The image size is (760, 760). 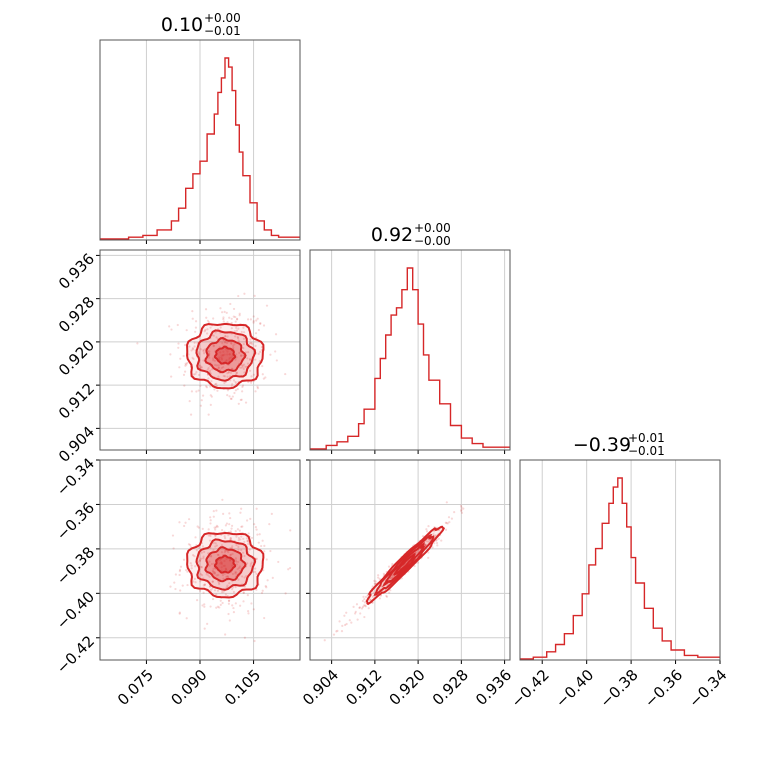 What do you see at coordinates (200, 140) in the screenshot?
I see `panel-frame` at bounding box center [200, 140].